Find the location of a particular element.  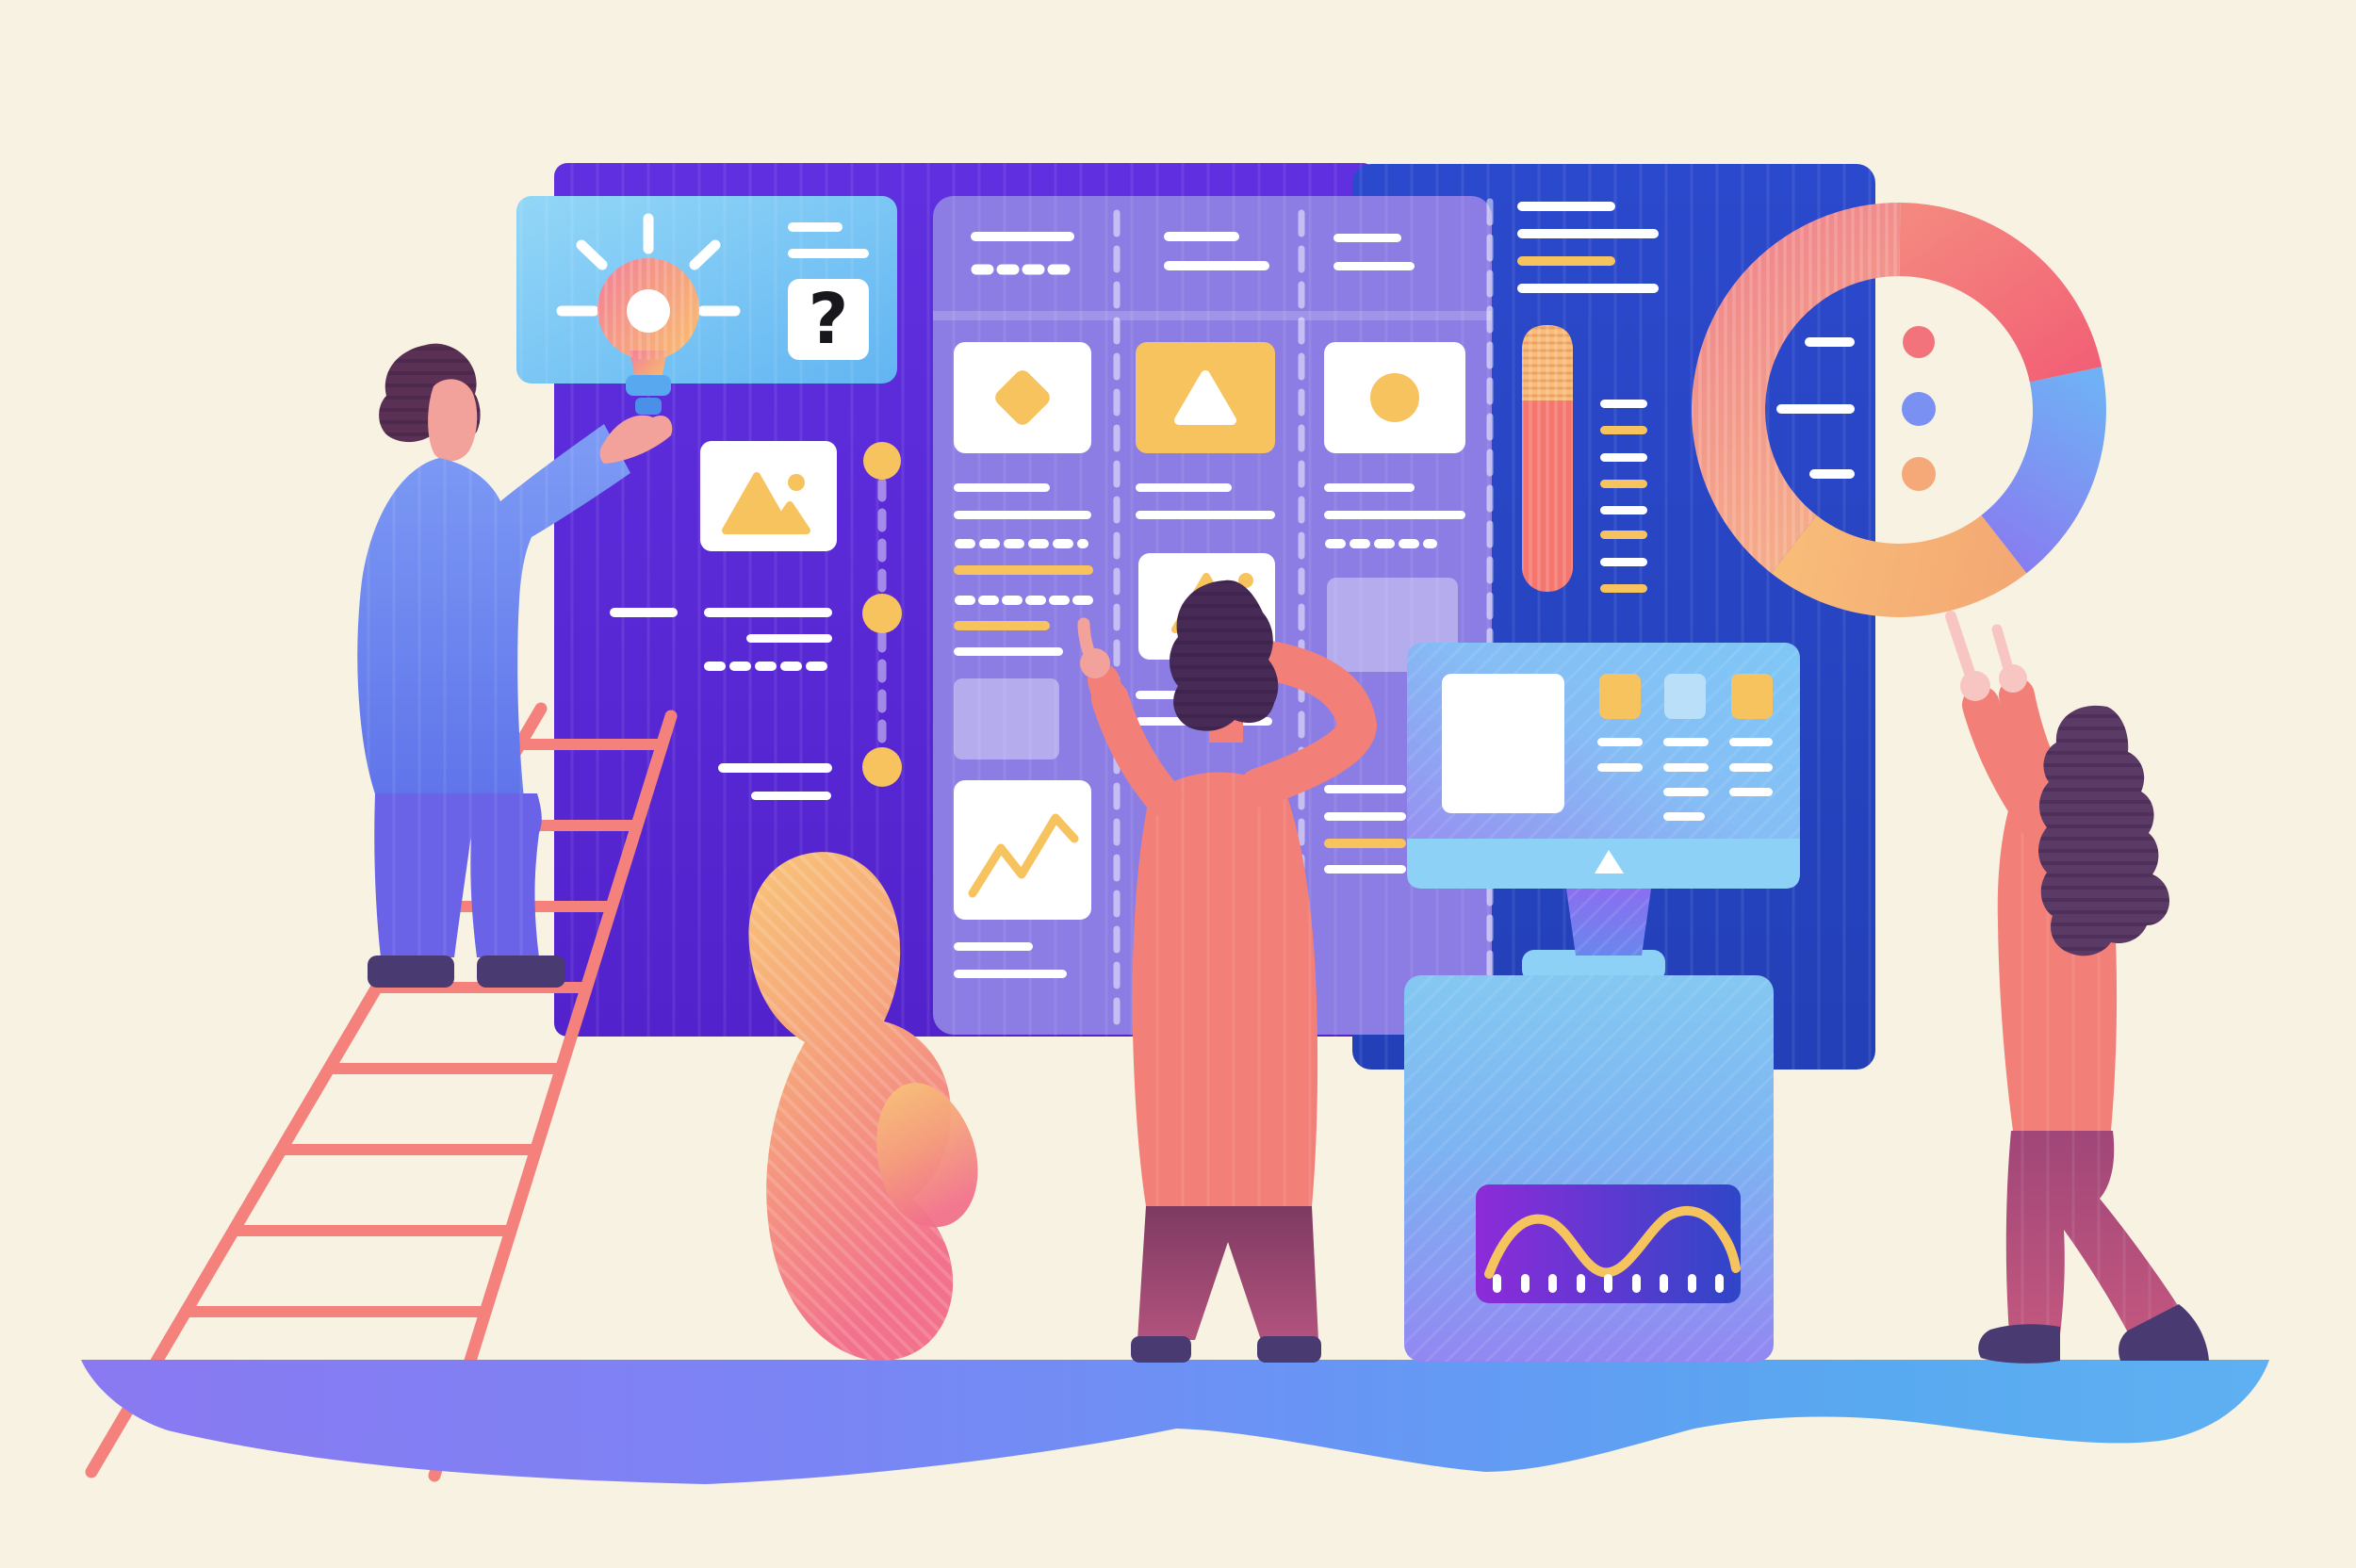

analytics-text-lines is located at coordinates (1588, 248).